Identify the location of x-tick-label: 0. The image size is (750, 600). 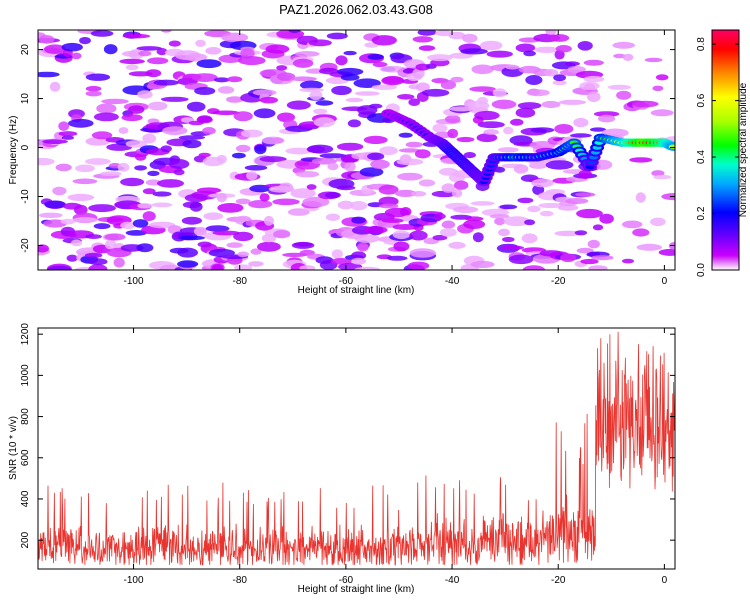
(665, 281).